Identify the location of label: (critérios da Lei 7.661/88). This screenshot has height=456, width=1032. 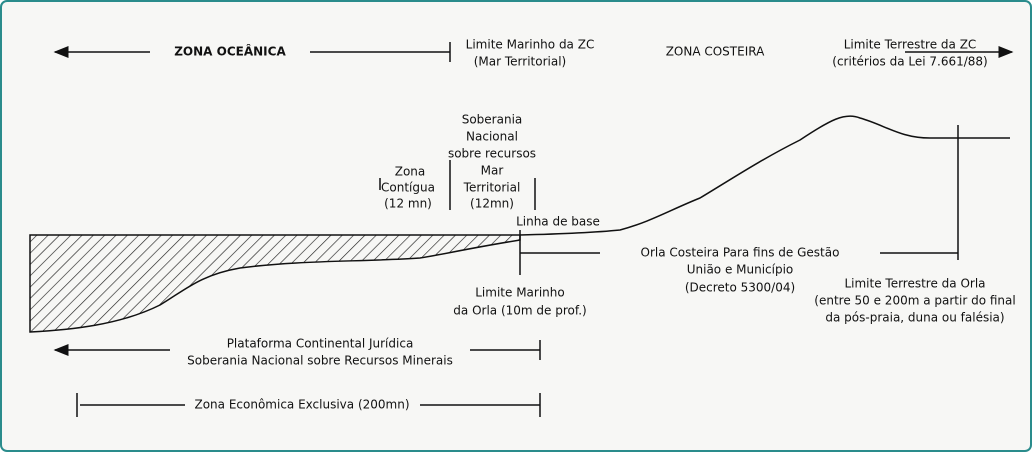
(909, 62).